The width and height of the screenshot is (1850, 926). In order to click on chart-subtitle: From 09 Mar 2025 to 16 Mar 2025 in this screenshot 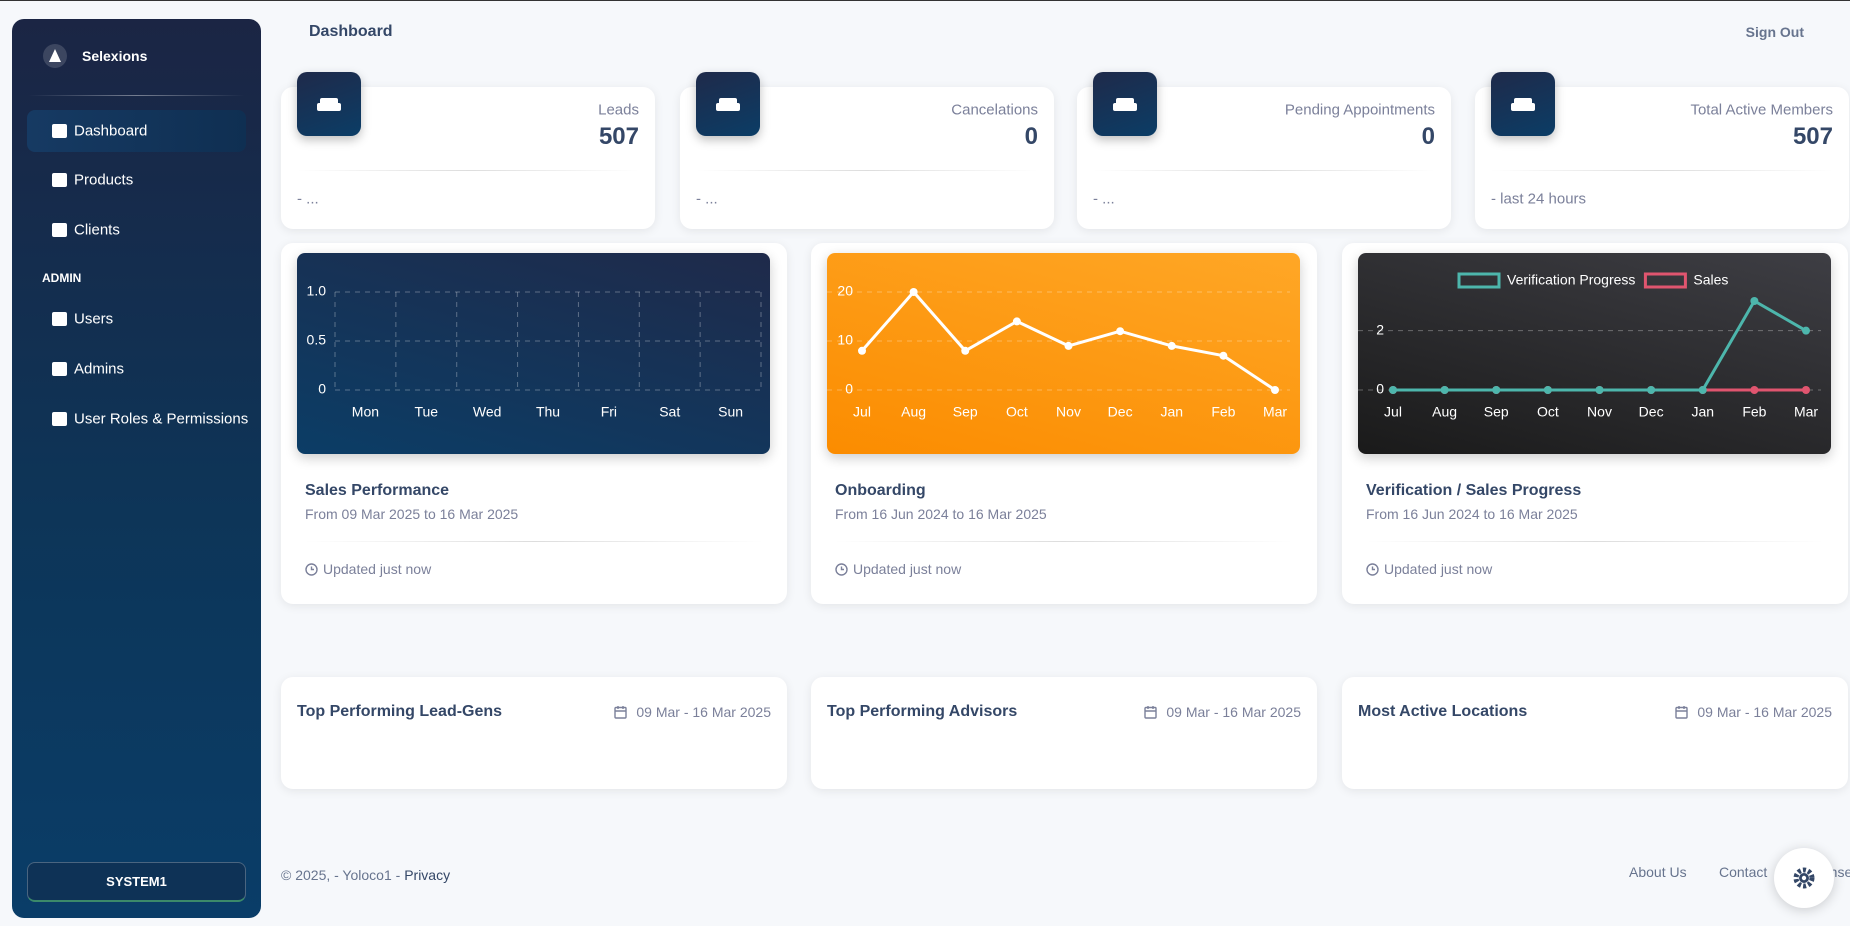, I will do `click(412, 514)`.